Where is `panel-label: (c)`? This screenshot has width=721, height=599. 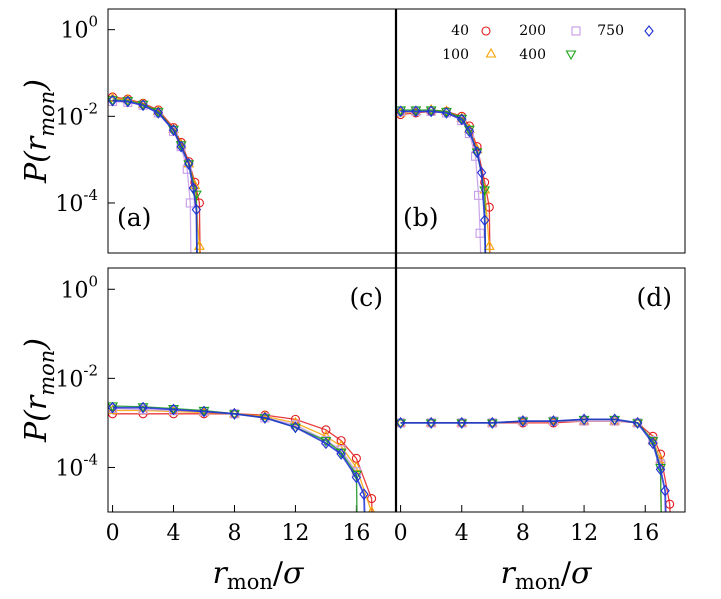
panel-label: (c) is located at coordinates (366, 297).